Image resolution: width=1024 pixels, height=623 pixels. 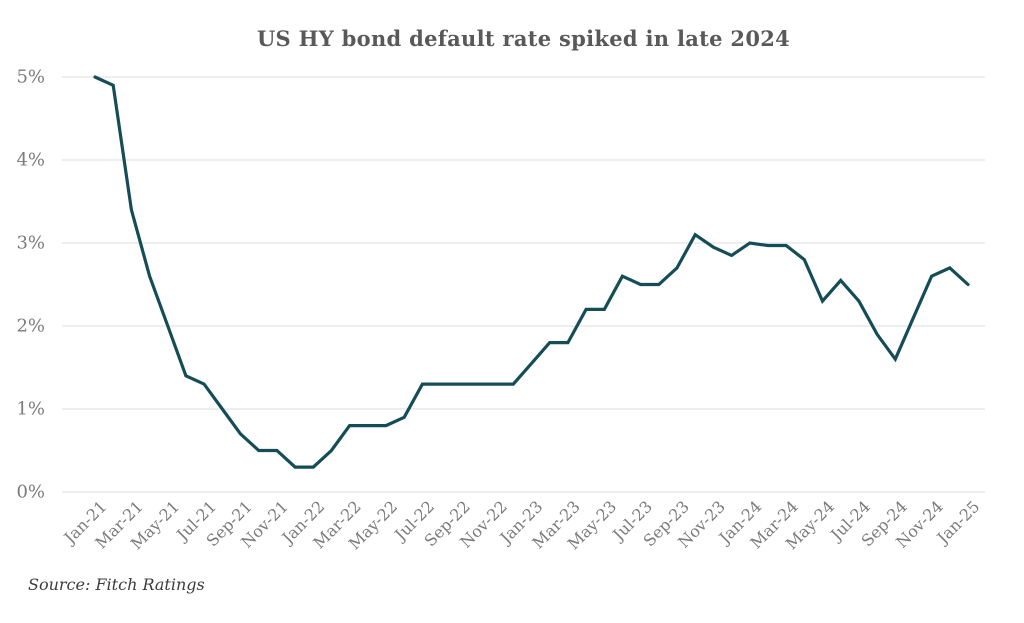 I want to click on y-tick-label: 5%, so click(x=30, y=77).